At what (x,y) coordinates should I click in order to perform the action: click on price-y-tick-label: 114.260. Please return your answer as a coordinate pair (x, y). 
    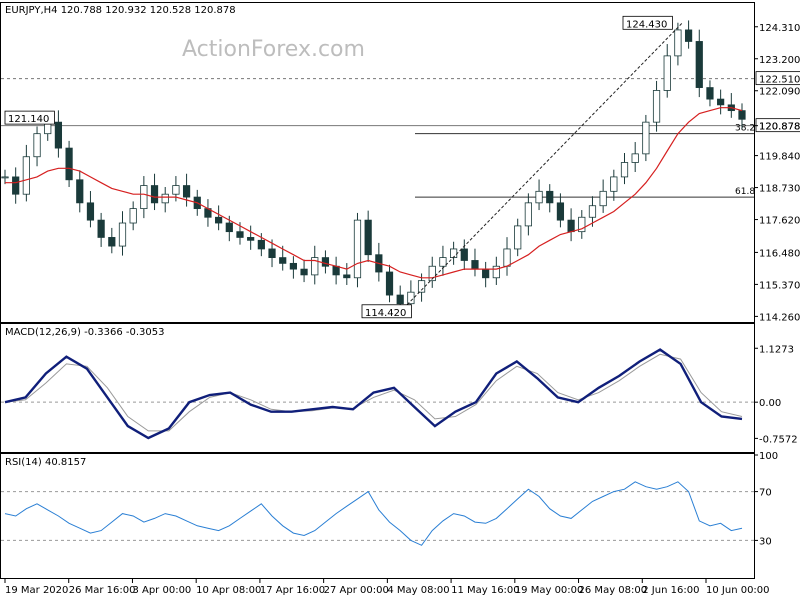
    Looking at the image, I should click on (779, 317).